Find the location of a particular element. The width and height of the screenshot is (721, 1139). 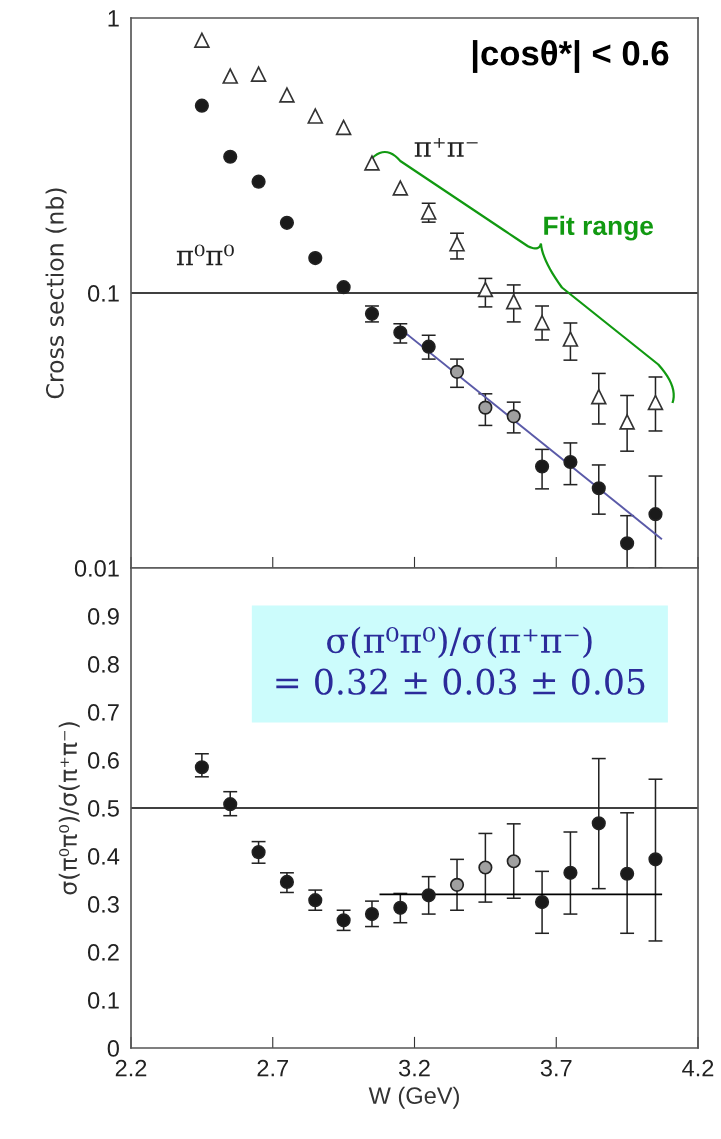

x-tick-label: 2.2 is located at coordinates (131, 1068).